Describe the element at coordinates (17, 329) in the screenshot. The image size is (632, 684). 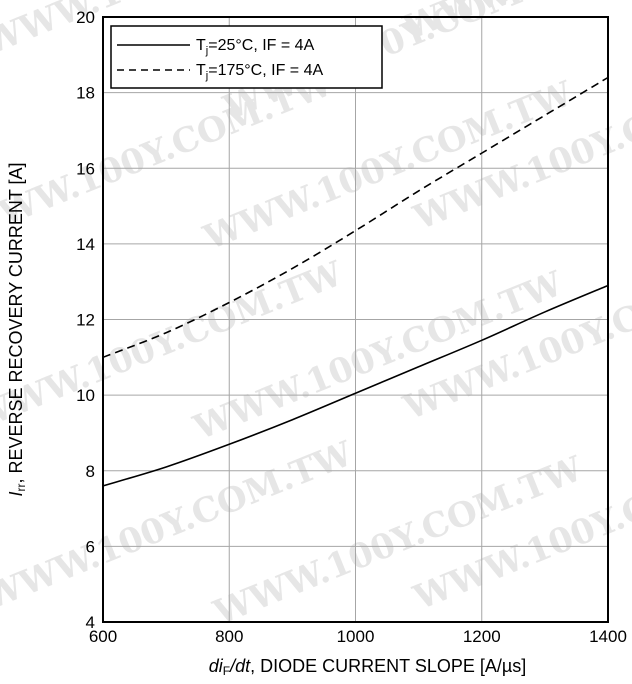
I see `y-axis-label: Irr, REVERSE RECOVERY CURRENT [A]` at that location.